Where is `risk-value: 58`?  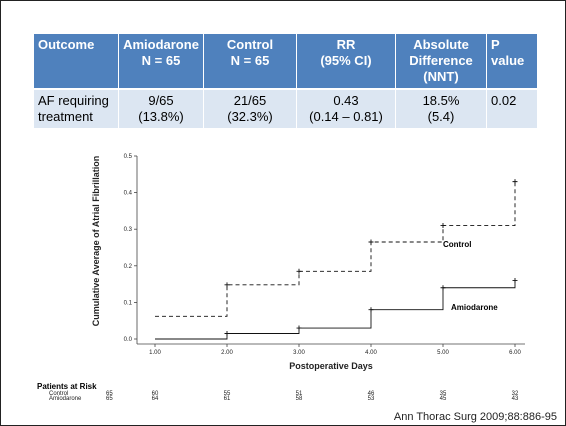
risk-value: 58 is located at coordinates (299, 399).